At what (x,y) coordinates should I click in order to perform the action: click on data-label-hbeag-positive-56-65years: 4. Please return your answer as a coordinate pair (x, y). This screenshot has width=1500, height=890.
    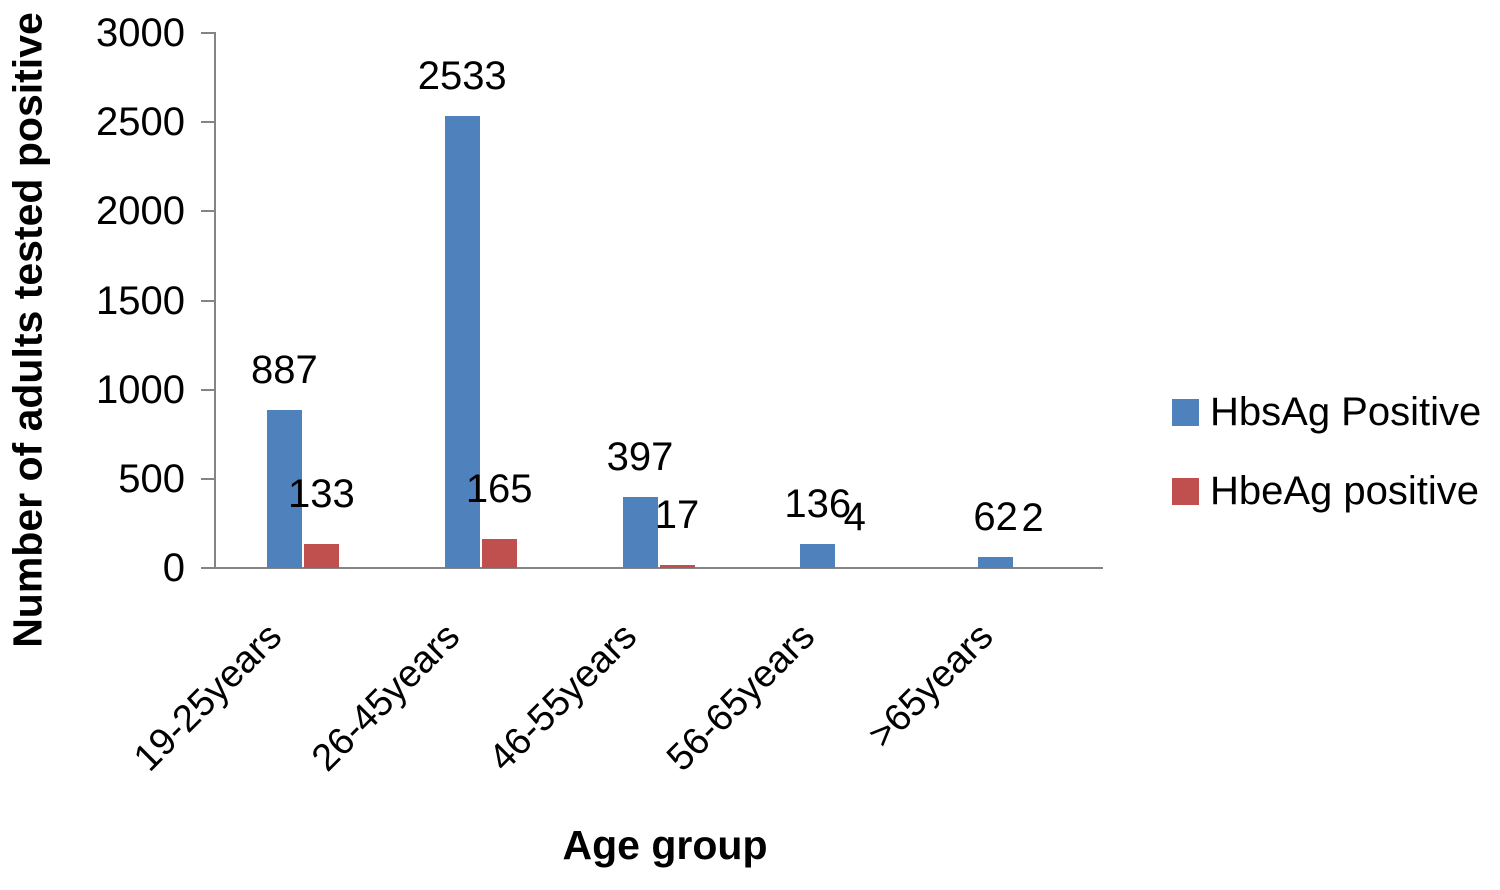
    Looking at the image, I should click on (854, 517).